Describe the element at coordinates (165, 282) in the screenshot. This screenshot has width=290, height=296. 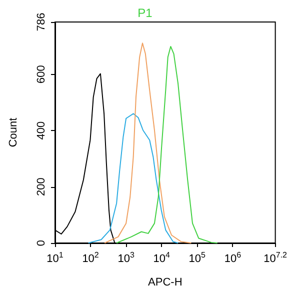
I see `x-axis-title: APC-H` at that location.